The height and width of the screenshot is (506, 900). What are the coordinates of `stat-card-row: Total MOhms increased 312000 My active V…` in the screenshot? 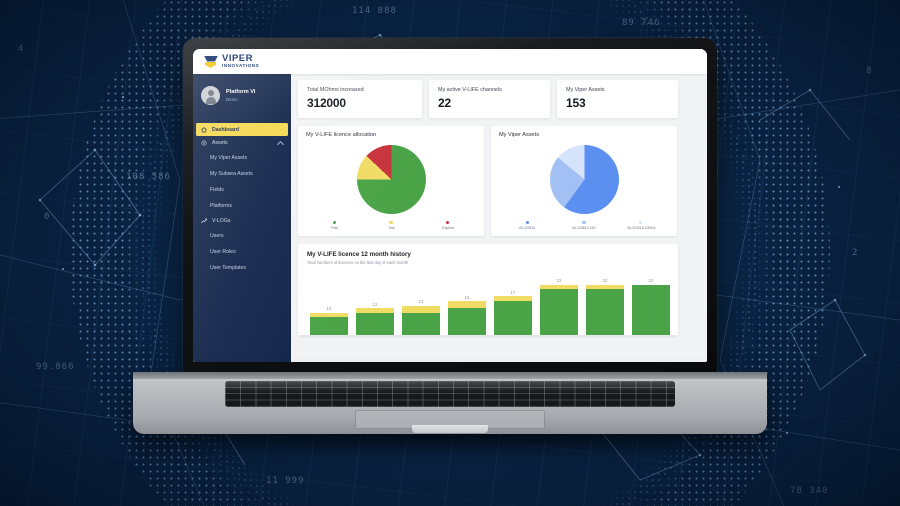 It's located at (502, 99).